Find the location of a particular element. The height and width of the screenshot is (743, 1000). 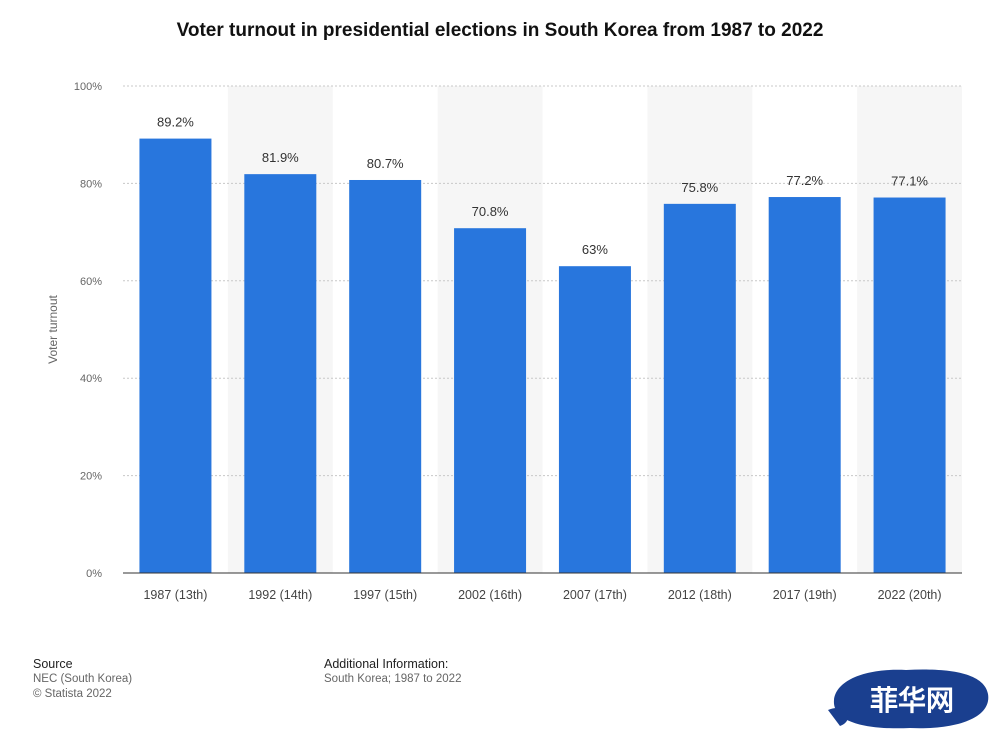

bar-value-label: 75.8% is located at coordinates (699, 187).